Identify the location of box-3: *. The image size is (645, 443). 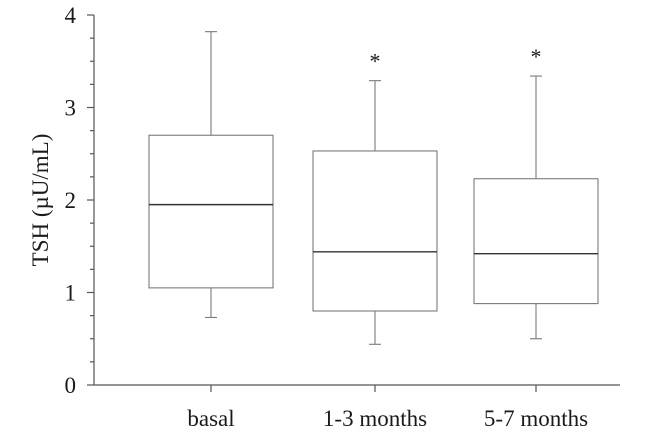
(536, 192).